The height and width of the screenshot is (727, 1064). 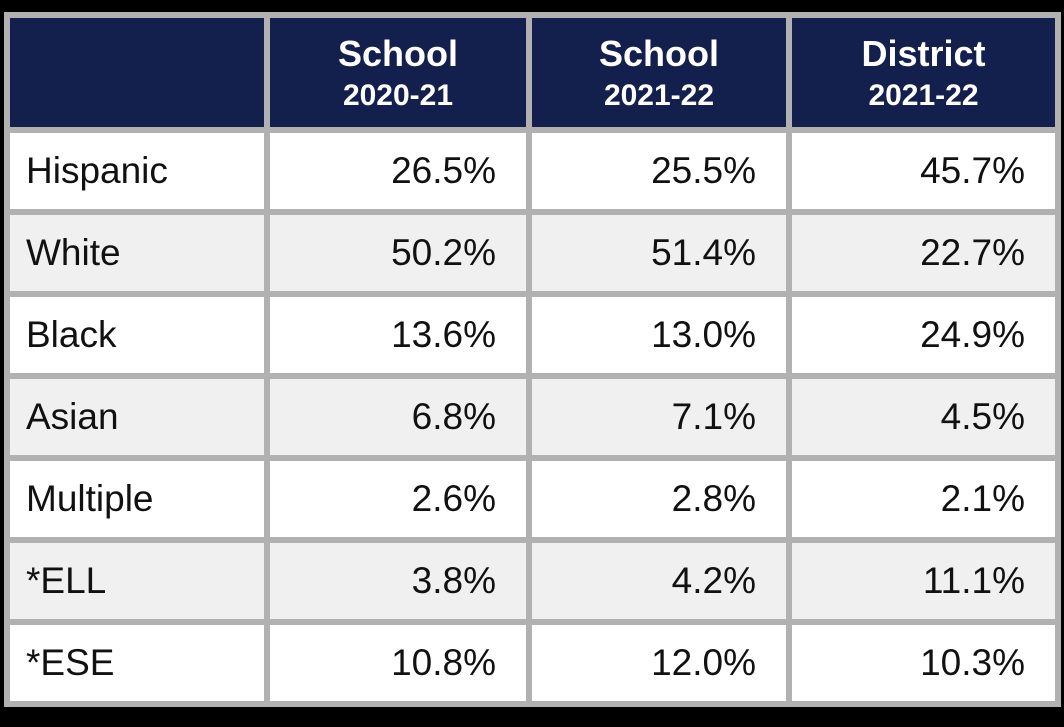 What do you see at coordinates (923, 417) in the screenshot?
I see `value-cell: 4.5%` at bounding box center [923, 417].